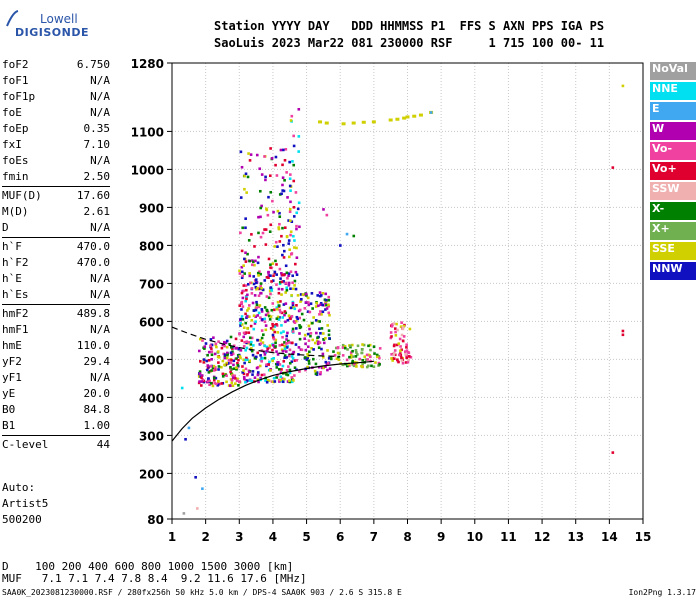  Describe the element at coordinates (56, 177) in the screenshot. I see `param-row-fmin: fmin 2.50` at that location.